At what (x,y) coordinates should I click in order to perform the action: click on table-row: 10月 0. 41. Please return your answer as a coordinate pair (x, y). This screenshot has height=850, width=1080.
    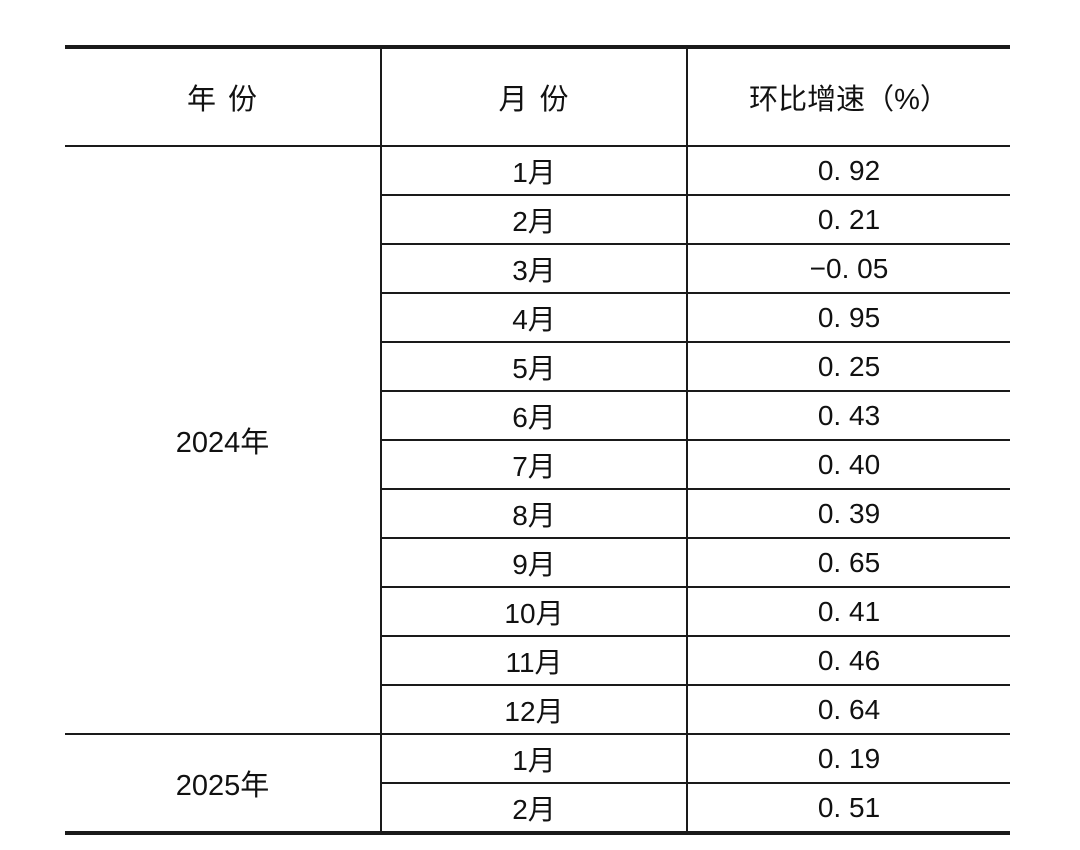
    Looking at the image, I should click on (537, 612).